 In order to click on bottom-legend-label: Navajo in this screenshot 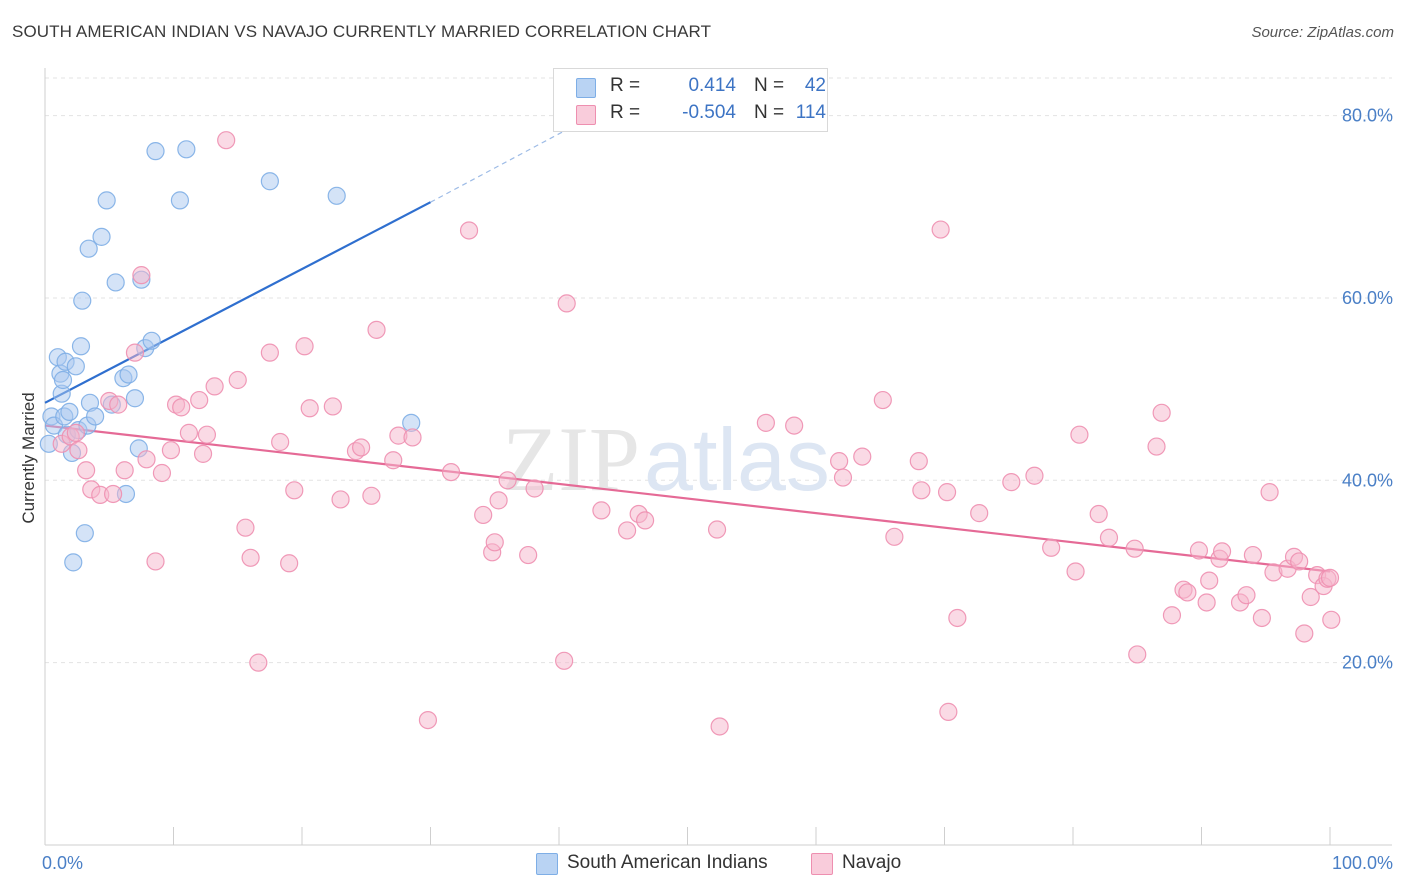, I will do `click(872, 862)`.